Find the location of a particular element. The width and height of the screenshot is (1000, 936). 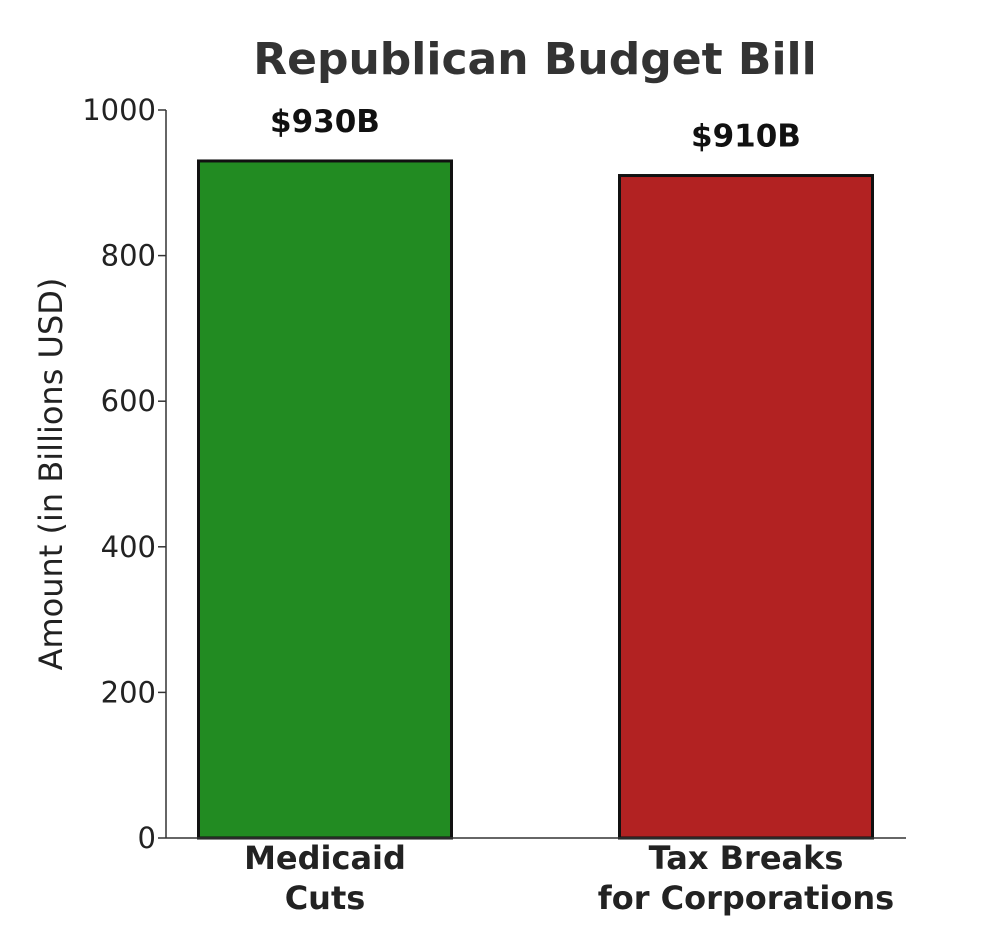

y-axis-label: Amount (in Billions USD) is located at coordinates (51, 474).